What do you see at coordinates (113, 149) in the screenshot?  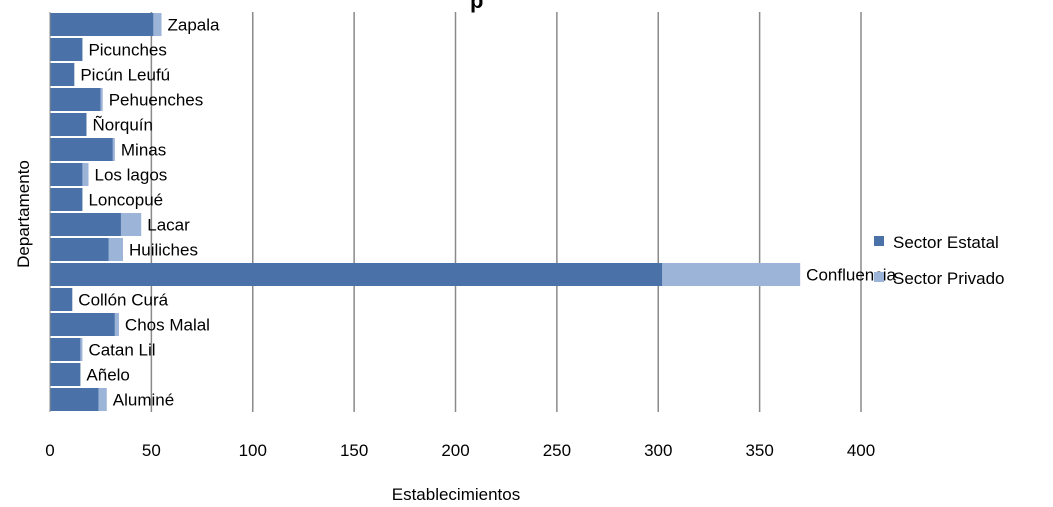 I see `bar-sector-privado-minas` at bounding box center [113, 149].